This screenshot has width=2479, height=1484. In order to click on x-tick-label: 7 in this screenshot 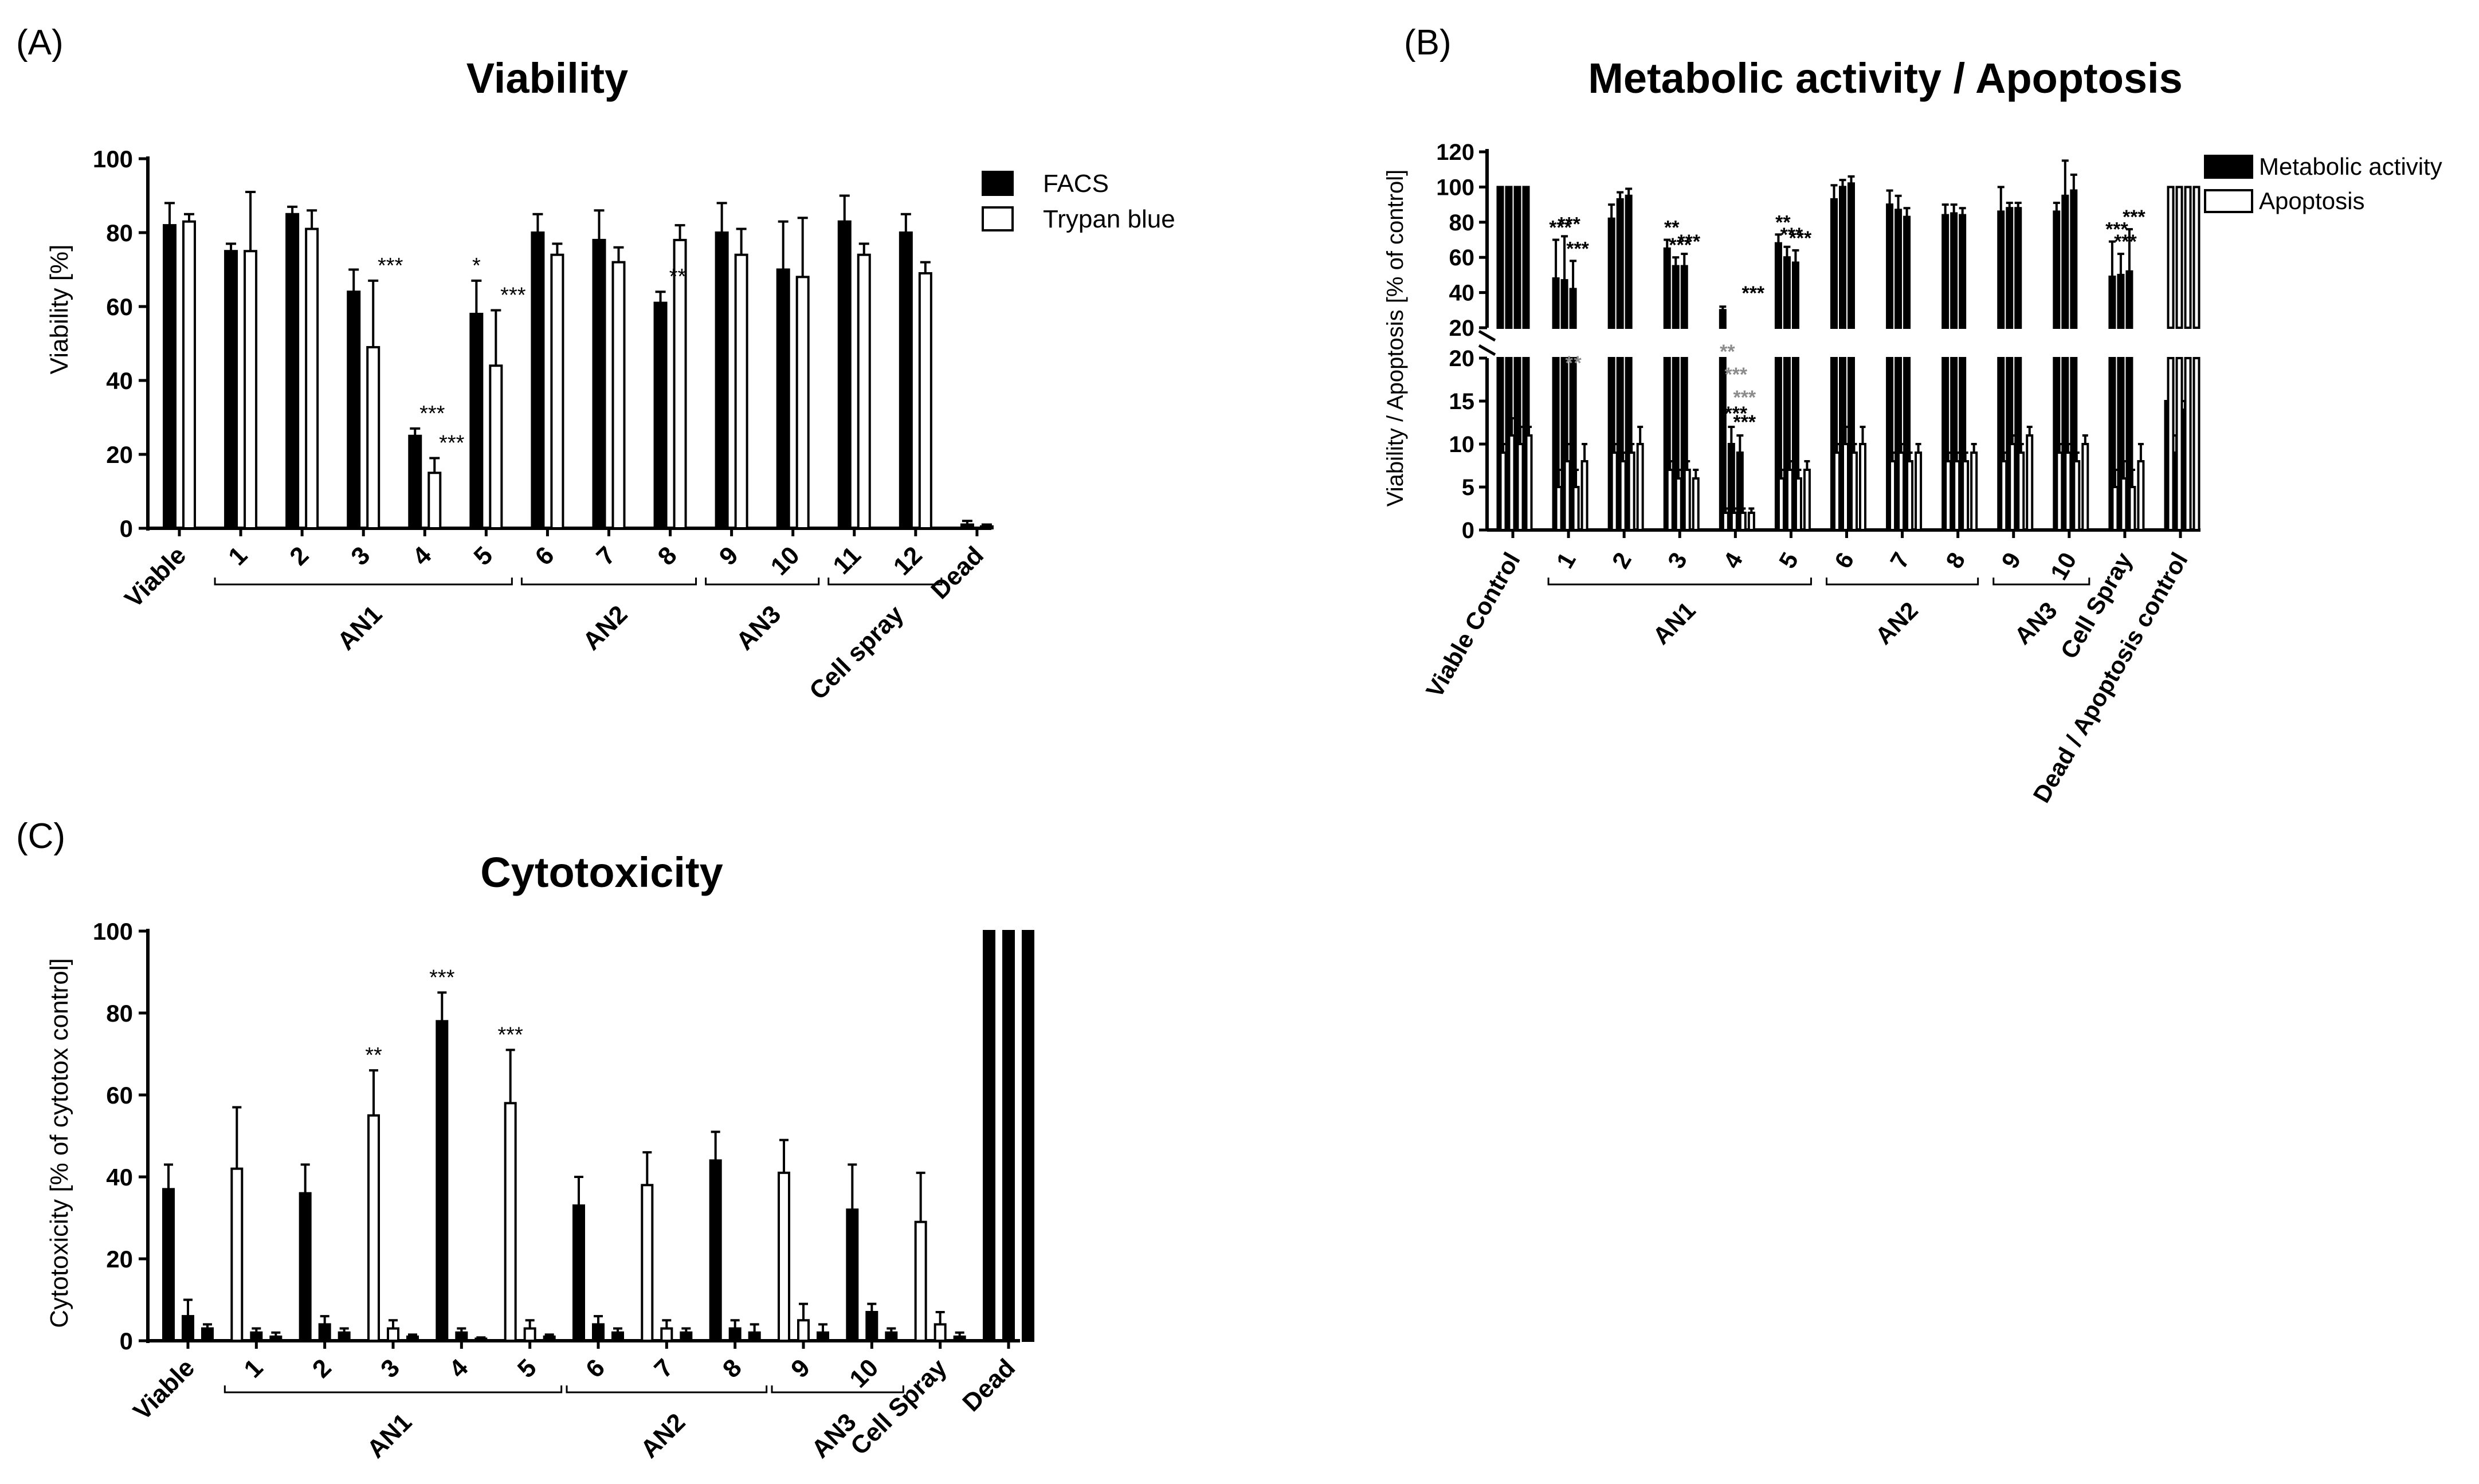, I will do `click(664, 1368)`.